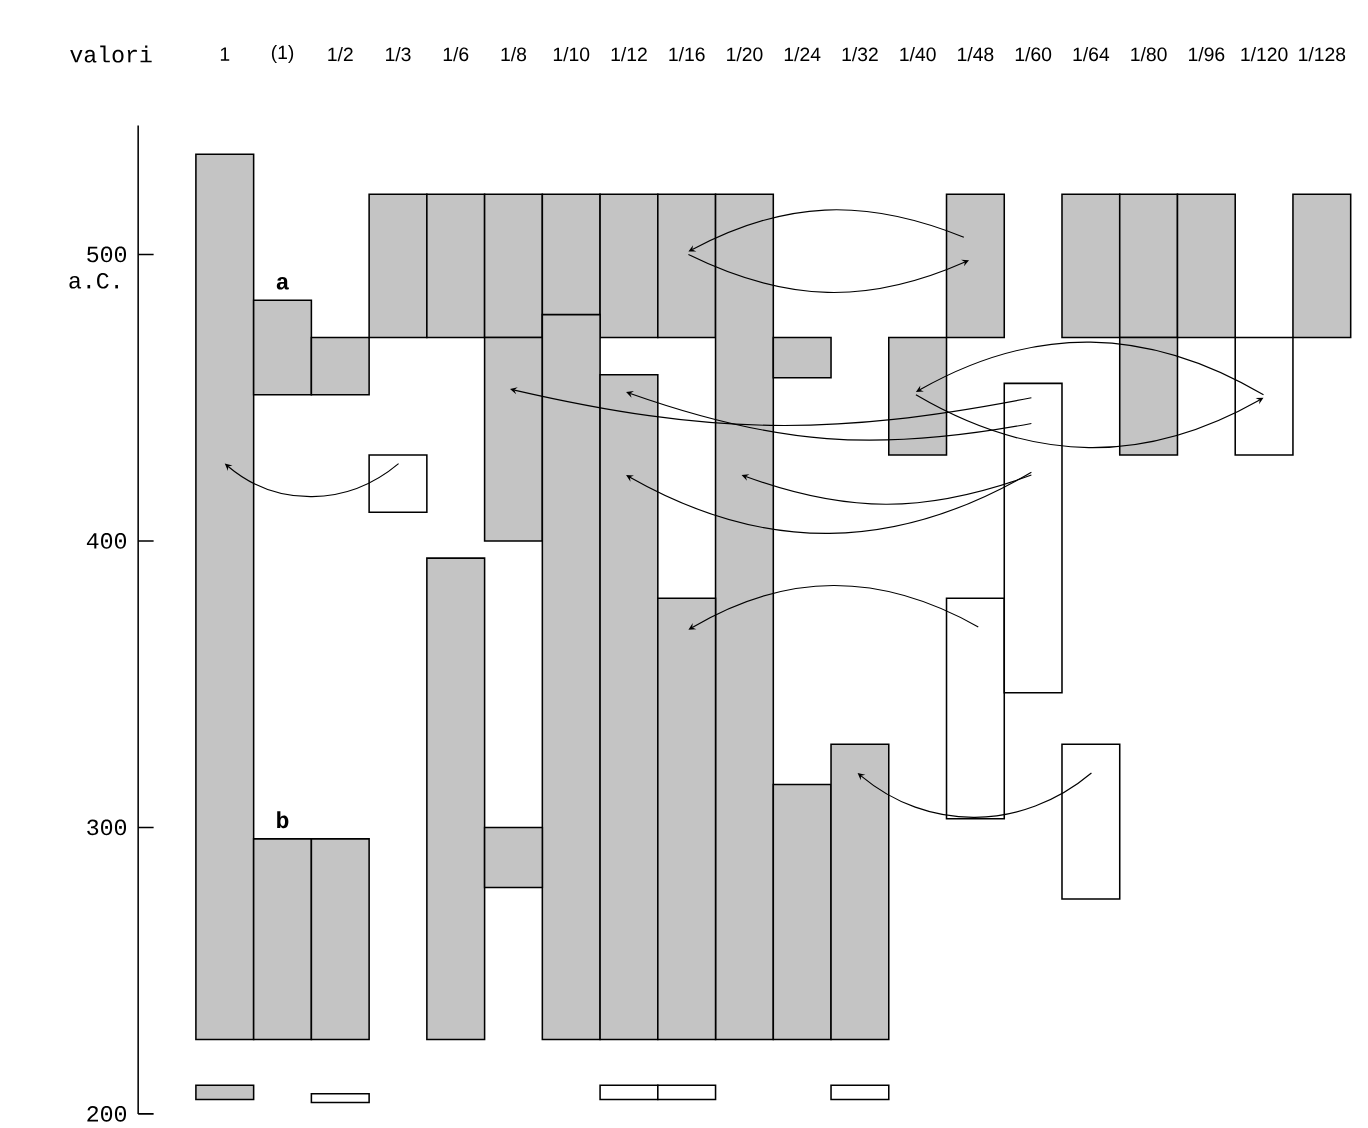 The image size is (1368, 1128). Describe the element at coordinates (745, 54) in the screenshot. I see `x-tick-label: 1/20` at that location.